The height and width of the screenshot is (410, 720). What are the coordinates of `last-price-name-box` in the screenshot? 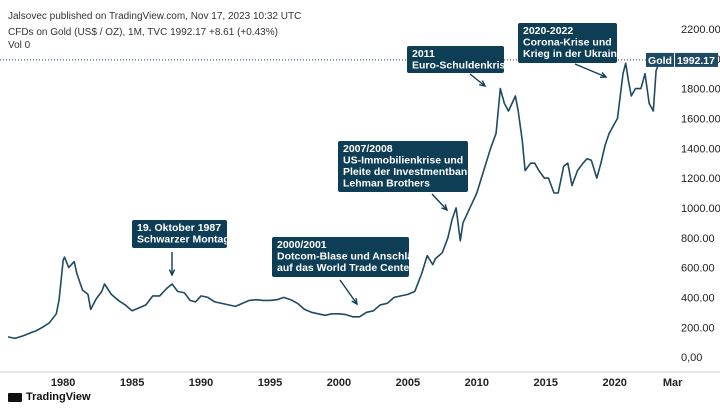 It's located at (660, 59).